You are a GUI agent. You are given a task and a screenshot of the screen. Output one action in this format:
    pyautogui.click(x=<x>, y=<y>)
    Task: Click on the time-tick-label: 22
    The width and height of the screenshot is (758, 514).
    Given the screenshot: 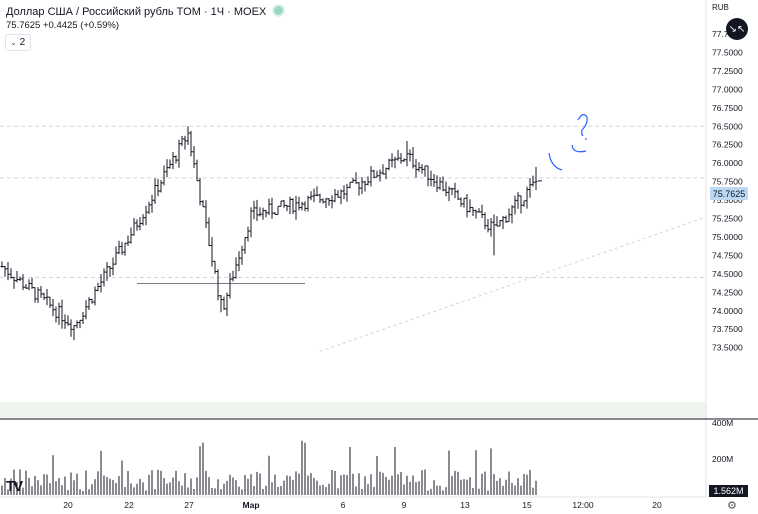 What is the action you would take?
    pyautogui.click(x=129, y=505)
    